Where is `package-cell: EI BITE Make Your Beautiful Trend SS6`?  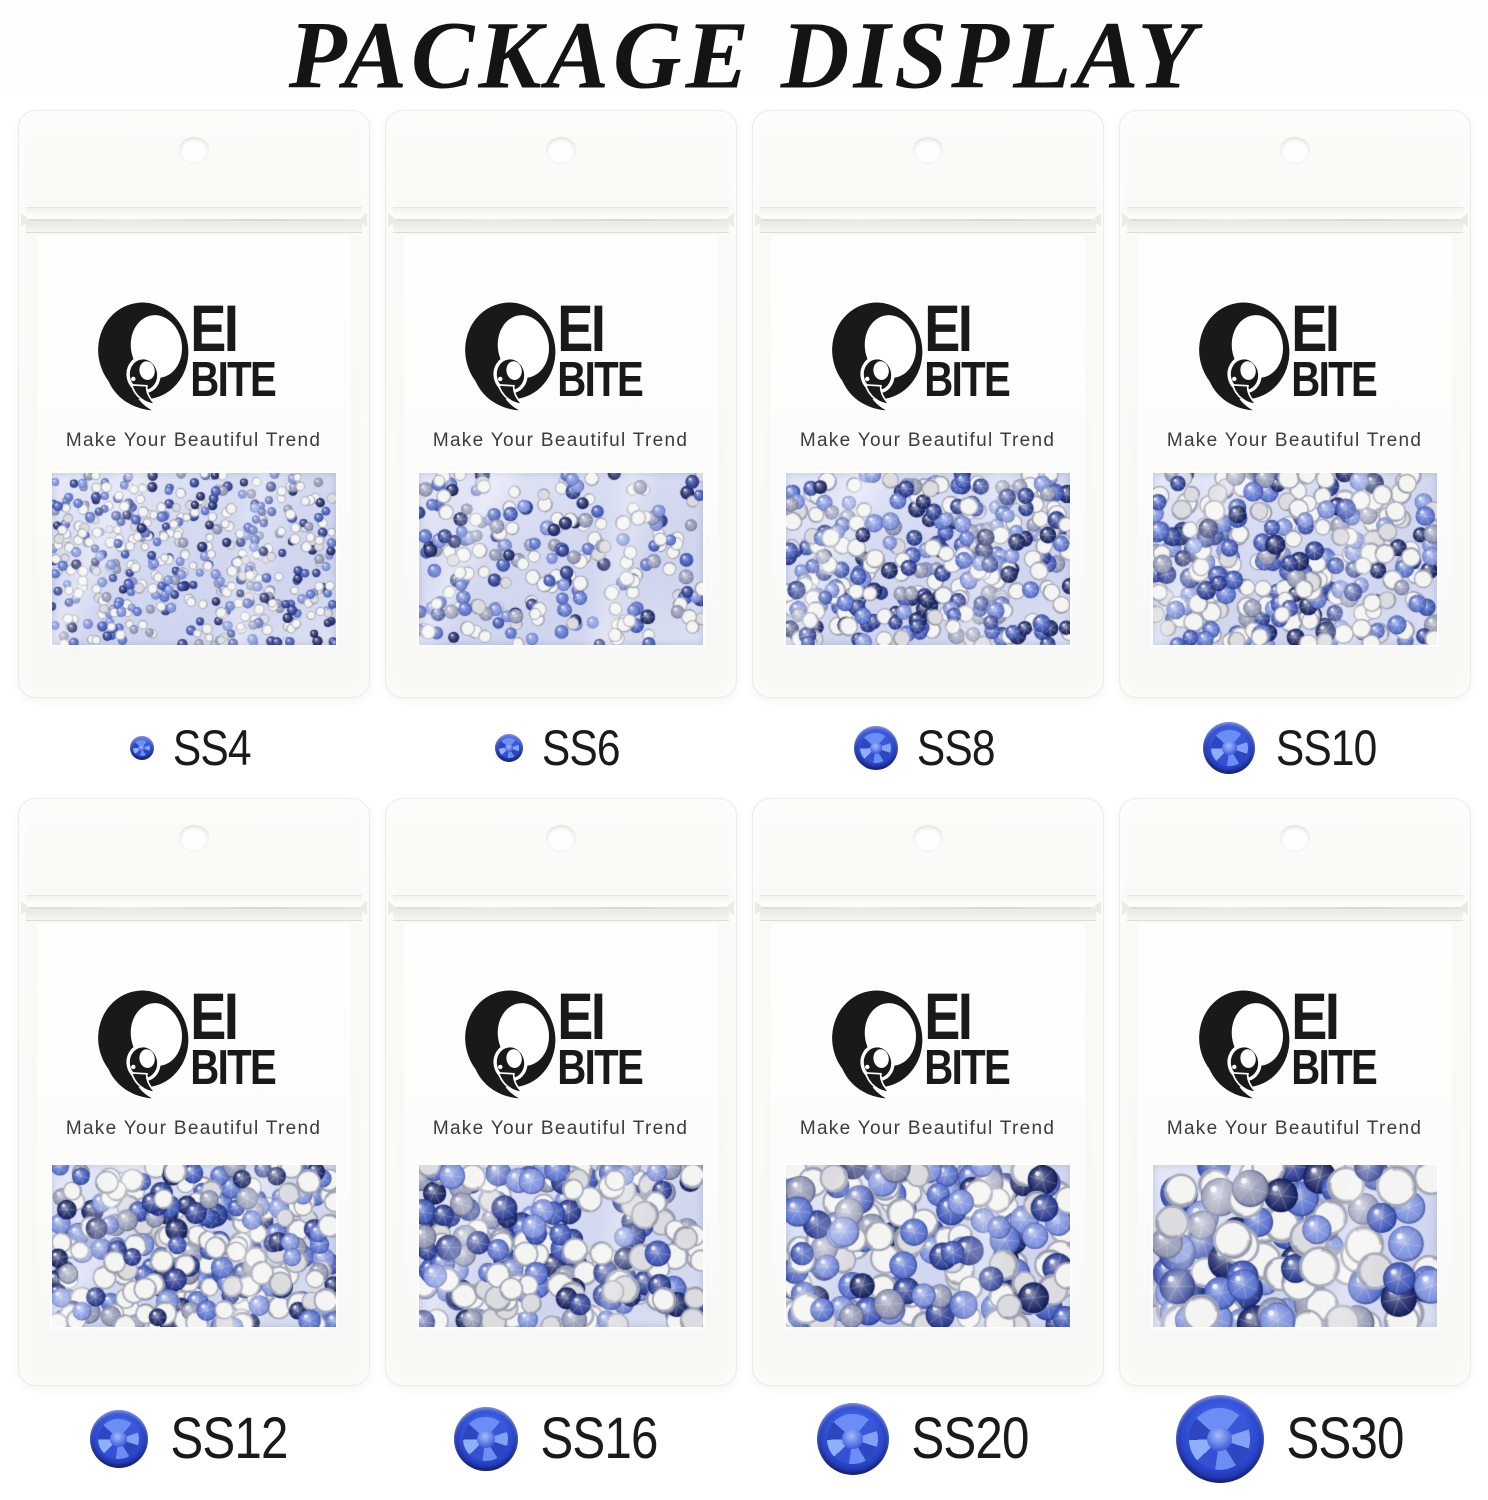
package-cell: EI BITE Make Your Beautiful Trend SS6 is located at coordinates (560, 454).